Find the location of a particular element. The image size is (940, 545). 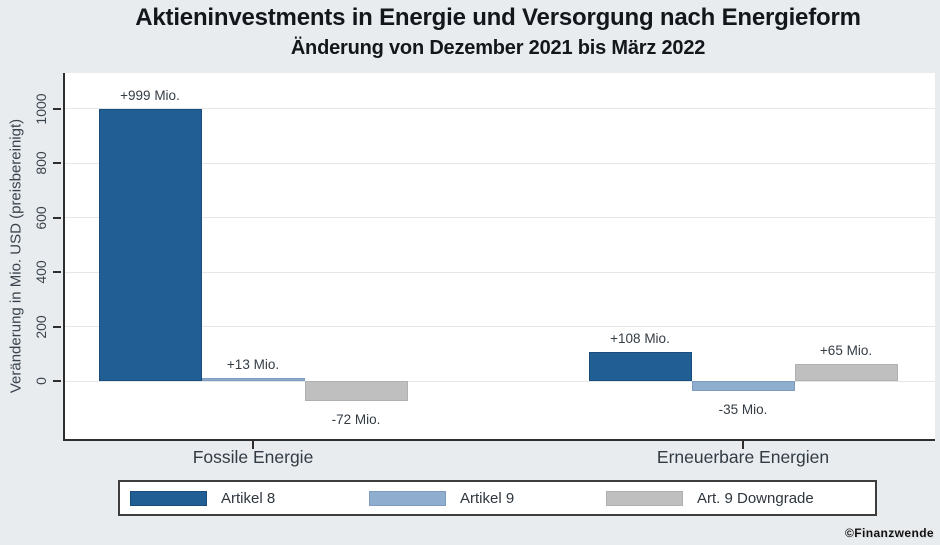

chart-subtitle: Änderung von Dezember 2021 bis März 2022 is located at coordinates (498, 48).